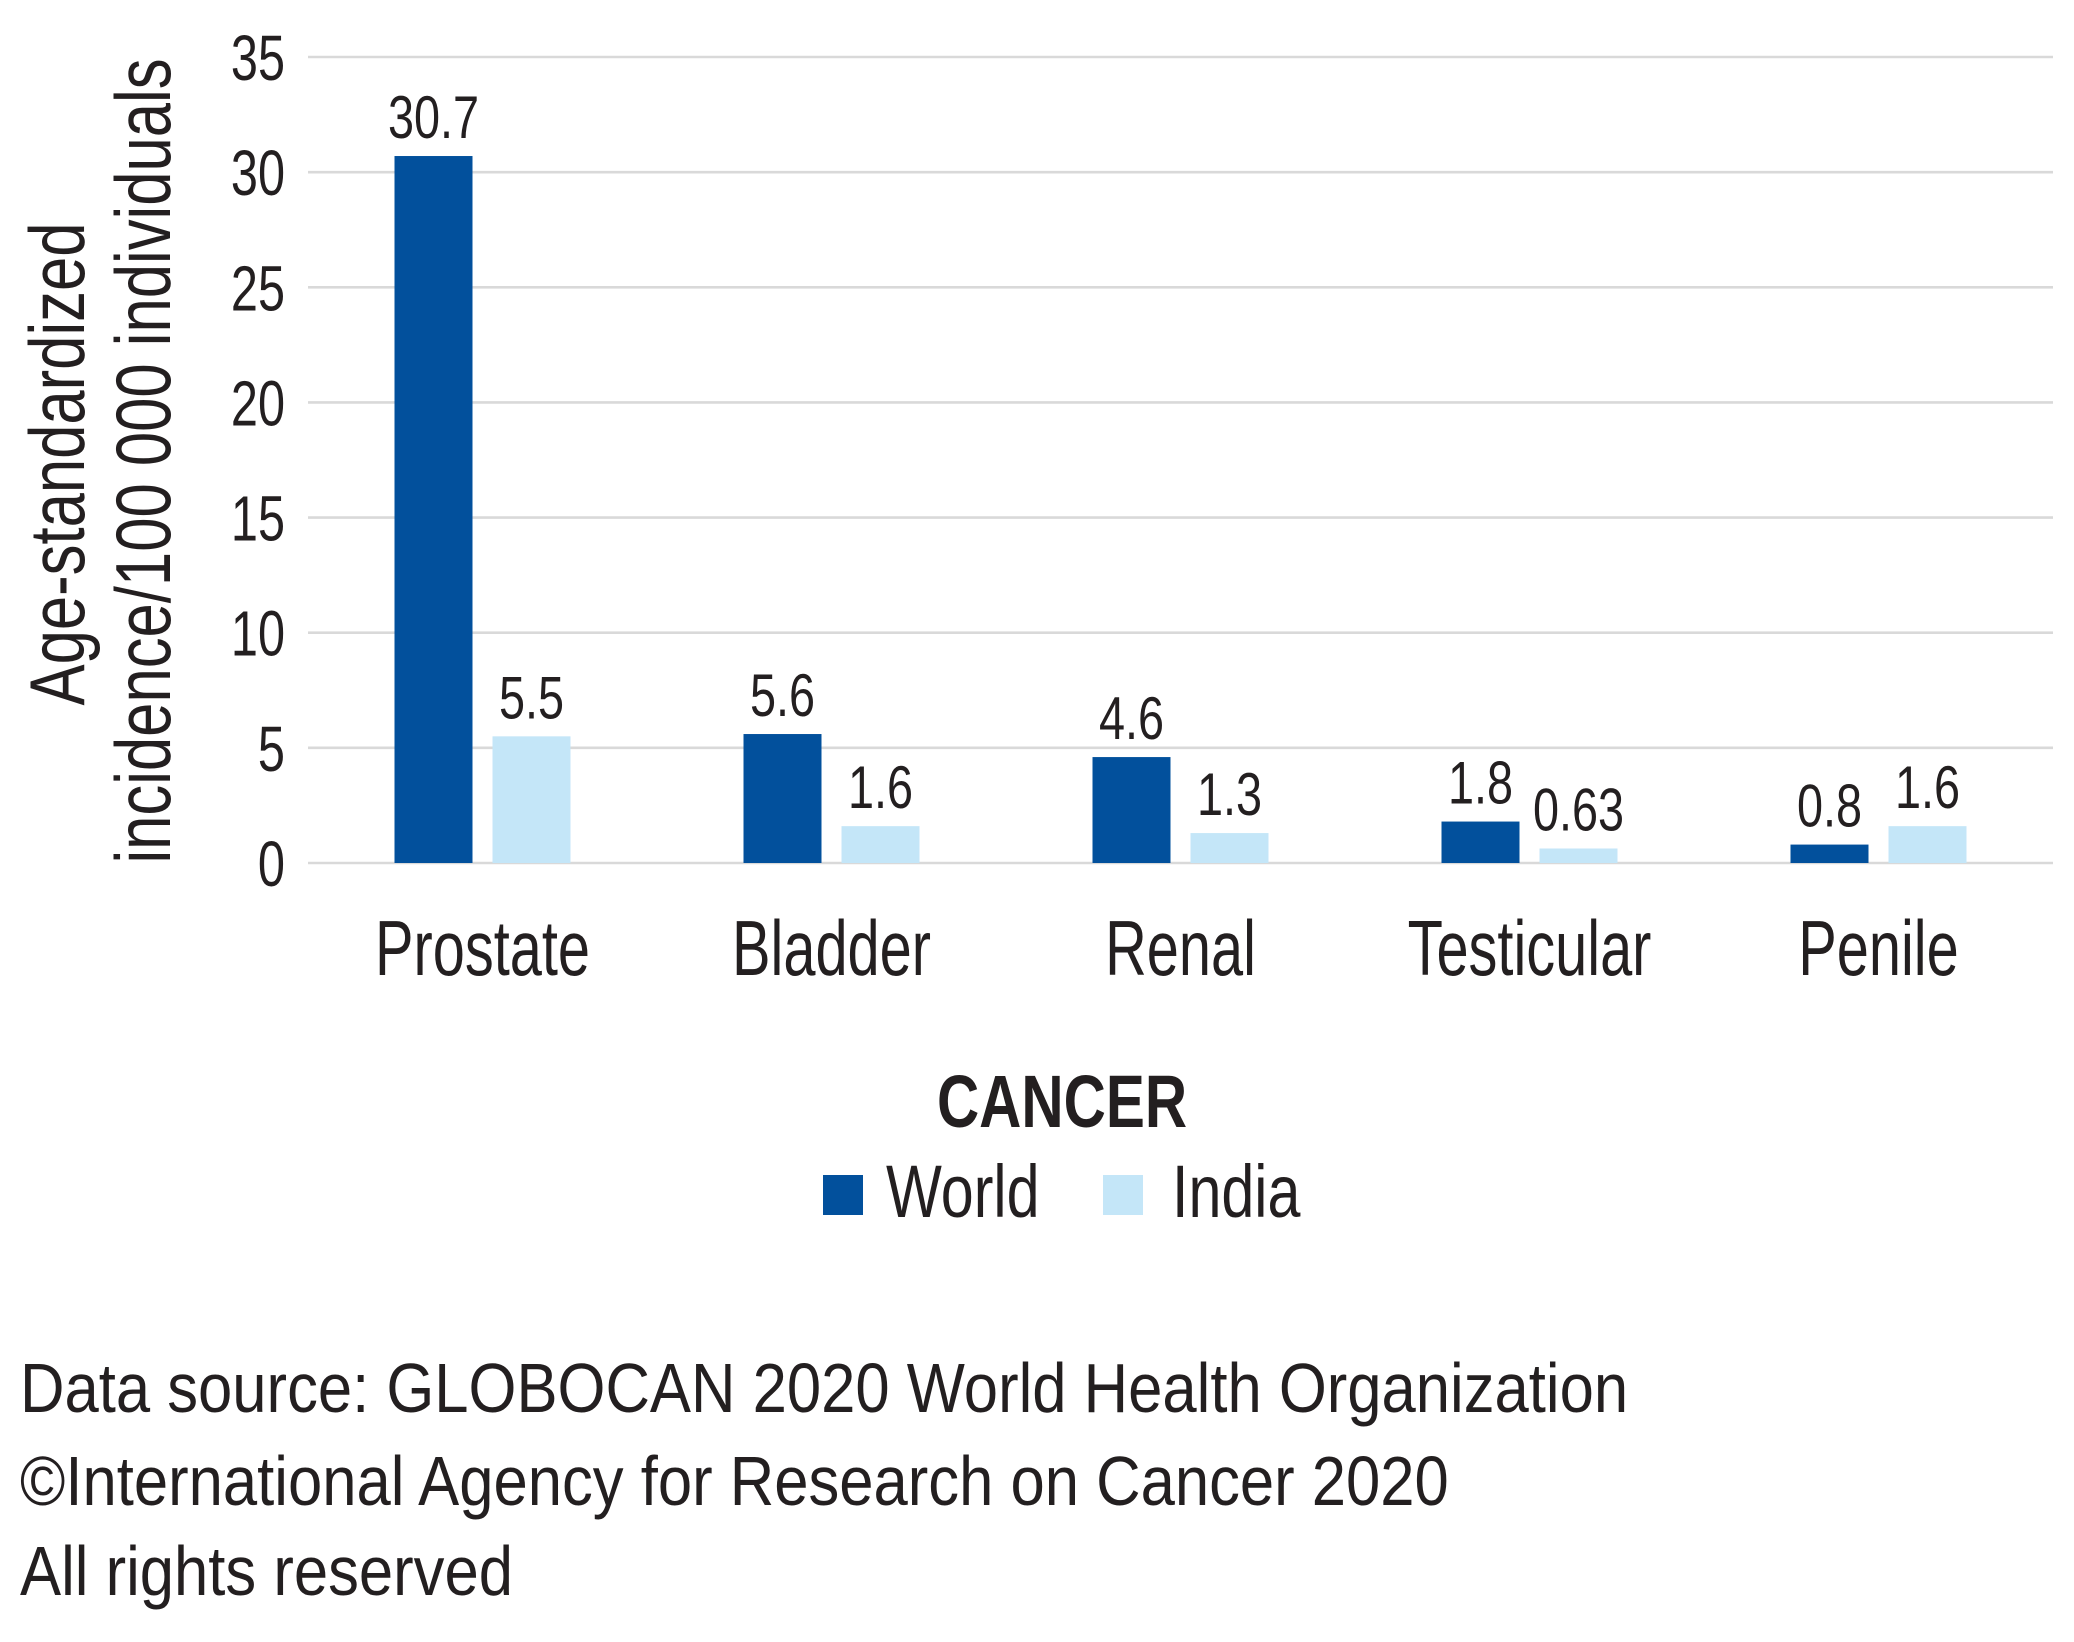  Describe the element at coordinates (266, 1571) in the screenshot. I see `source-note-line-3: All rights reserved` at that location.